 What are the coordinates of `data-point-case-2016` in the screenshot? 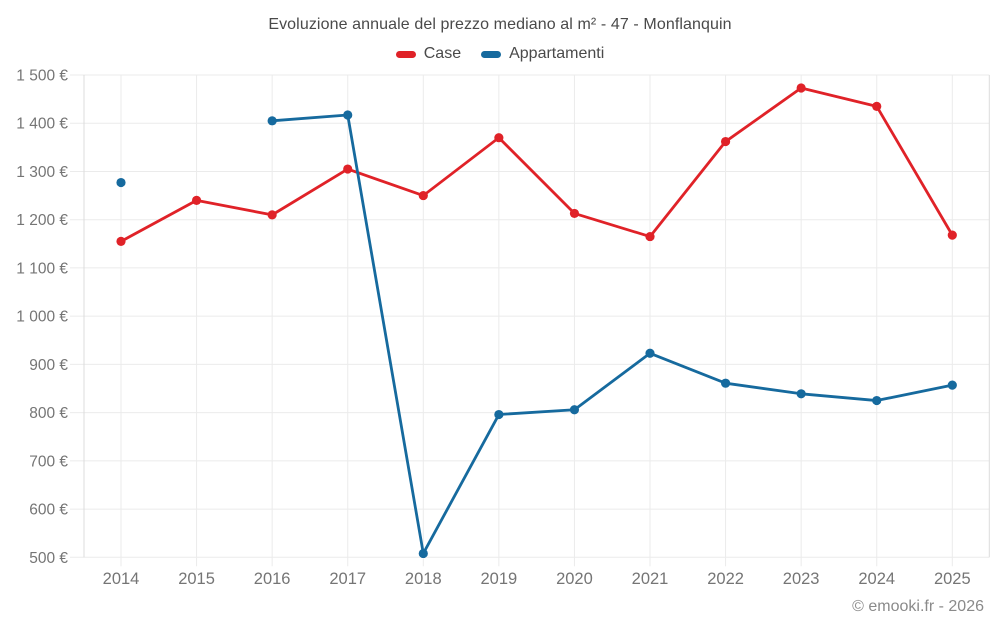 It's located at (272, 215).